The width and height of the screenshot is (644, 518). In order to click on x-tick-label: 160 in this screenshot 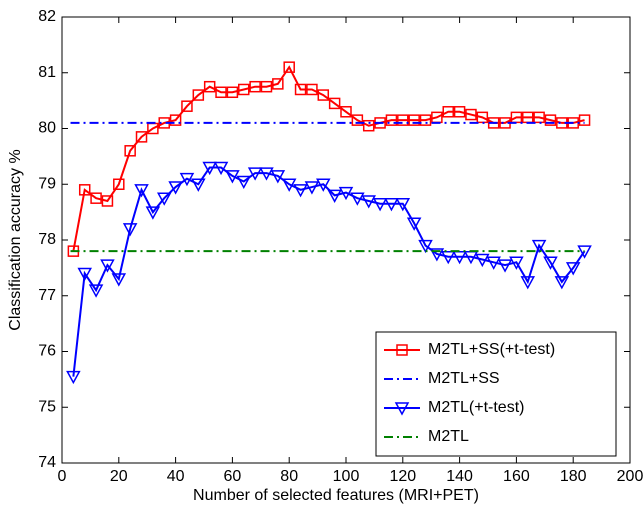, I will do `click(516, 476)`.